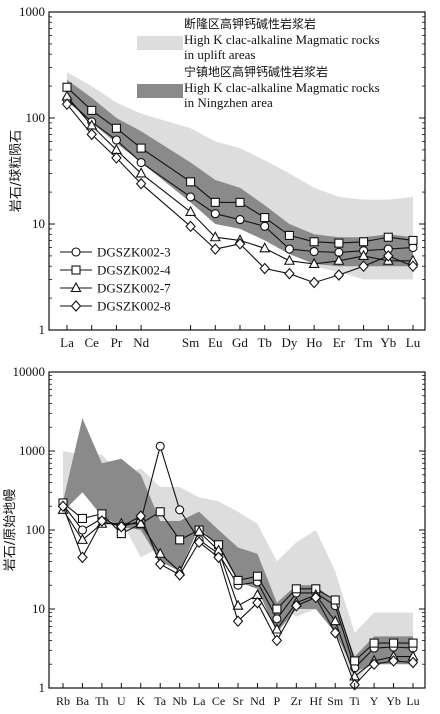 The height and width of the screenshot is (714, 440). What do you see at coordinates (160, 701) in the screenshot?
I see `x-tick-label: Ta` at bounding box center [160, 701].